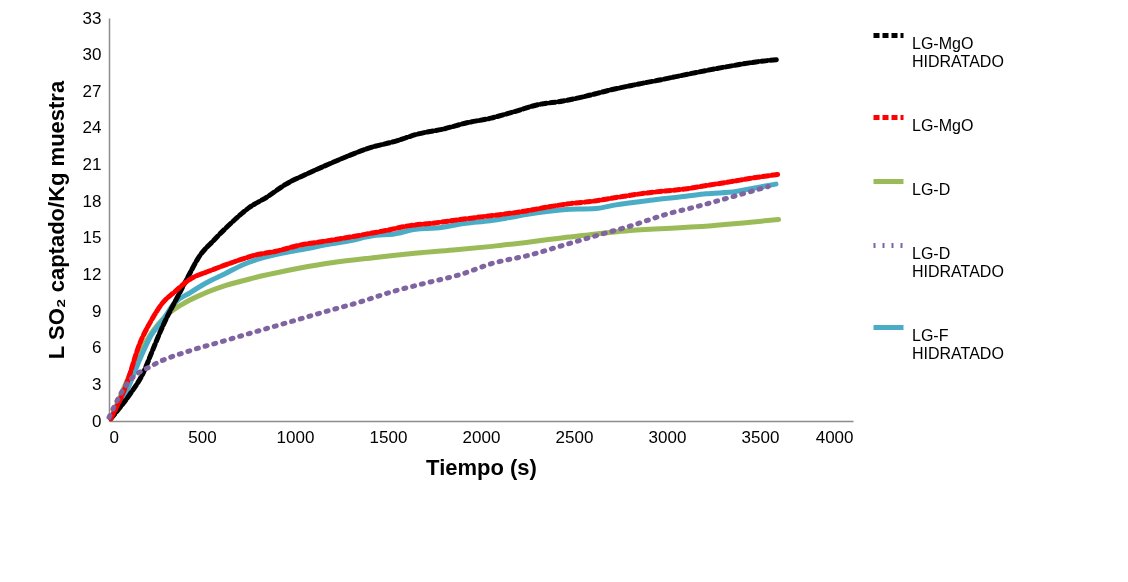 This screenshot has height=582, width=1128. I want to click on legend-label: LG-F HIDRATADO, so click(958, 344).